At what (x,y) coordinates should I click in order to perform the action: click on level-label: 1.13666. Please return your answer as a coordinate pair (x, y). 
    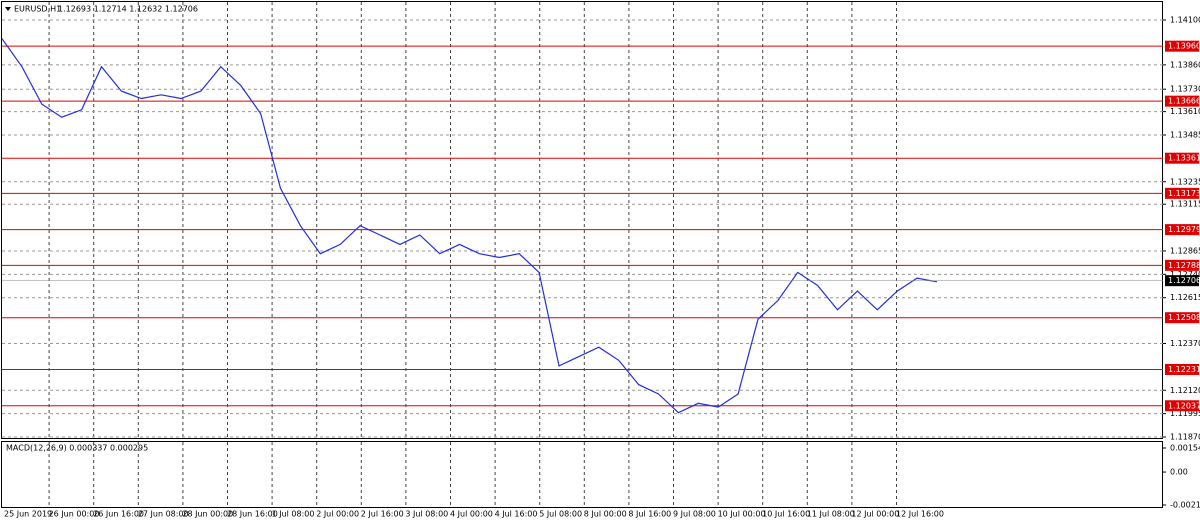
    Looking at the image, I should click on (1184, 101).